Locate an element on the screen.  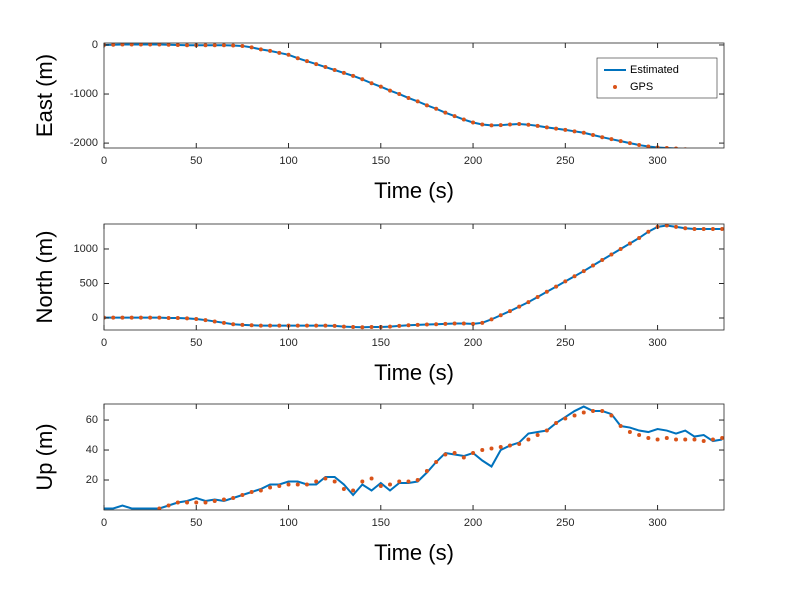
axes-background is located at coordinates (414, 457).